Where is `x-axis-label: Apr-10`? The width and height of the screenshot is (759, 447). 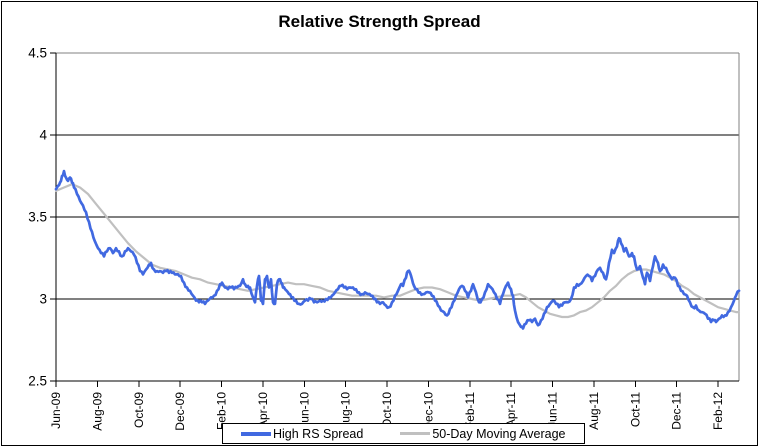 x-axis-label: Apr-10 is located at coordinates (263, 410).